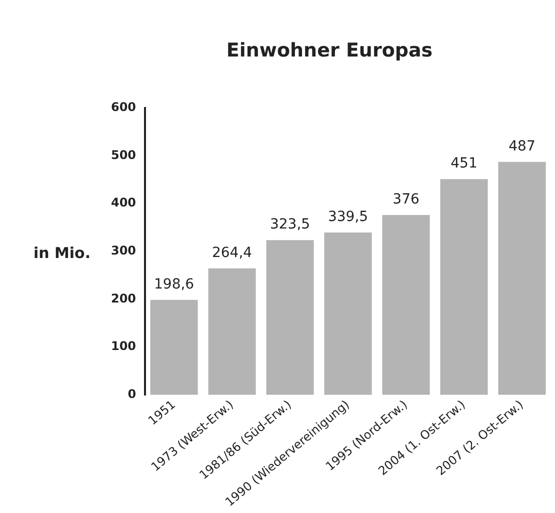 The width and height of the screenshot is (555, 513). What do you see at coordinates (62, 253) in the screenshot?
I see `y-axis-title: in Mio.` at bounding box center [62, 253].